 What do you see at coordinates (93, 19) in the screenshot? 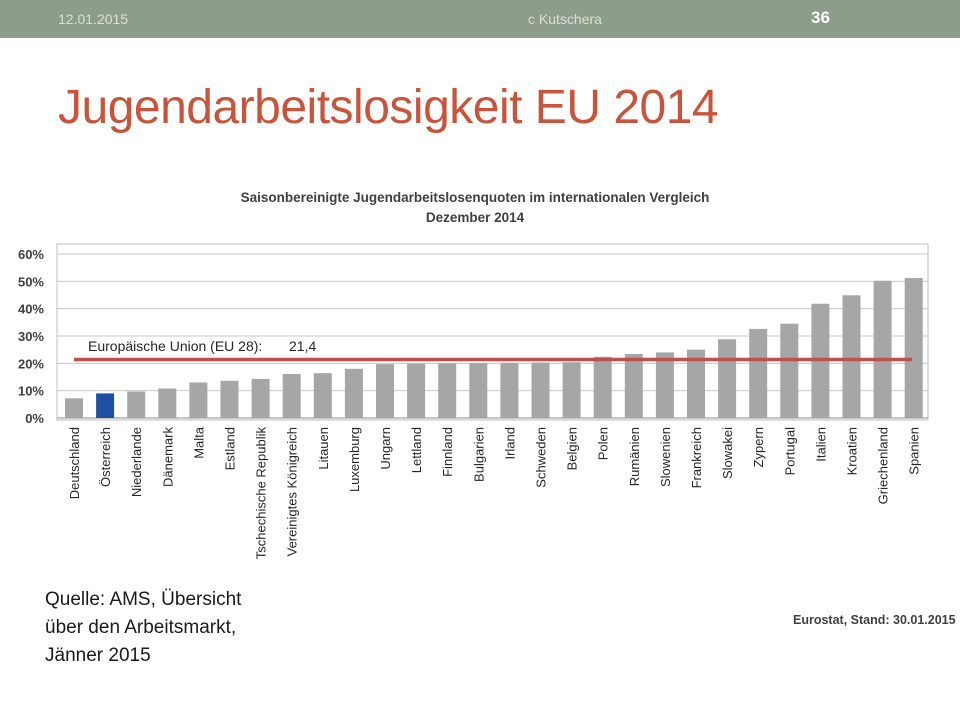
I see `header-date: 12.01.2015` at bounding box center [93, 19].